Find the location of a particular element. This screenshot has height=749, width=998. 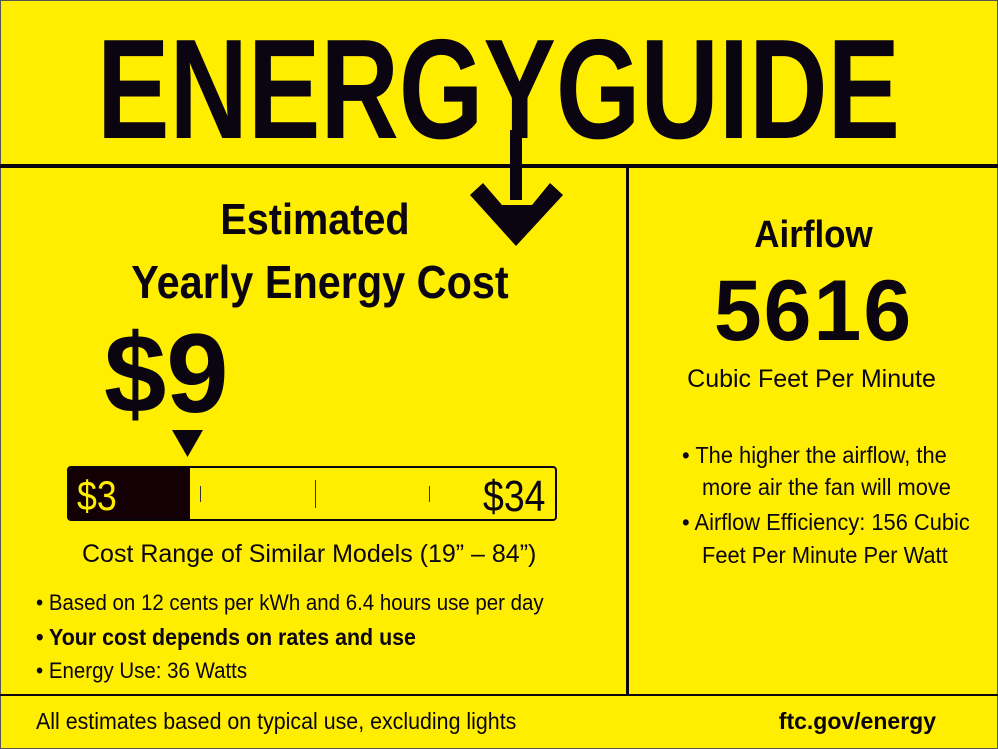

cost-title-line2: Yearly Energy Cost is located at coordinates (320, 282).